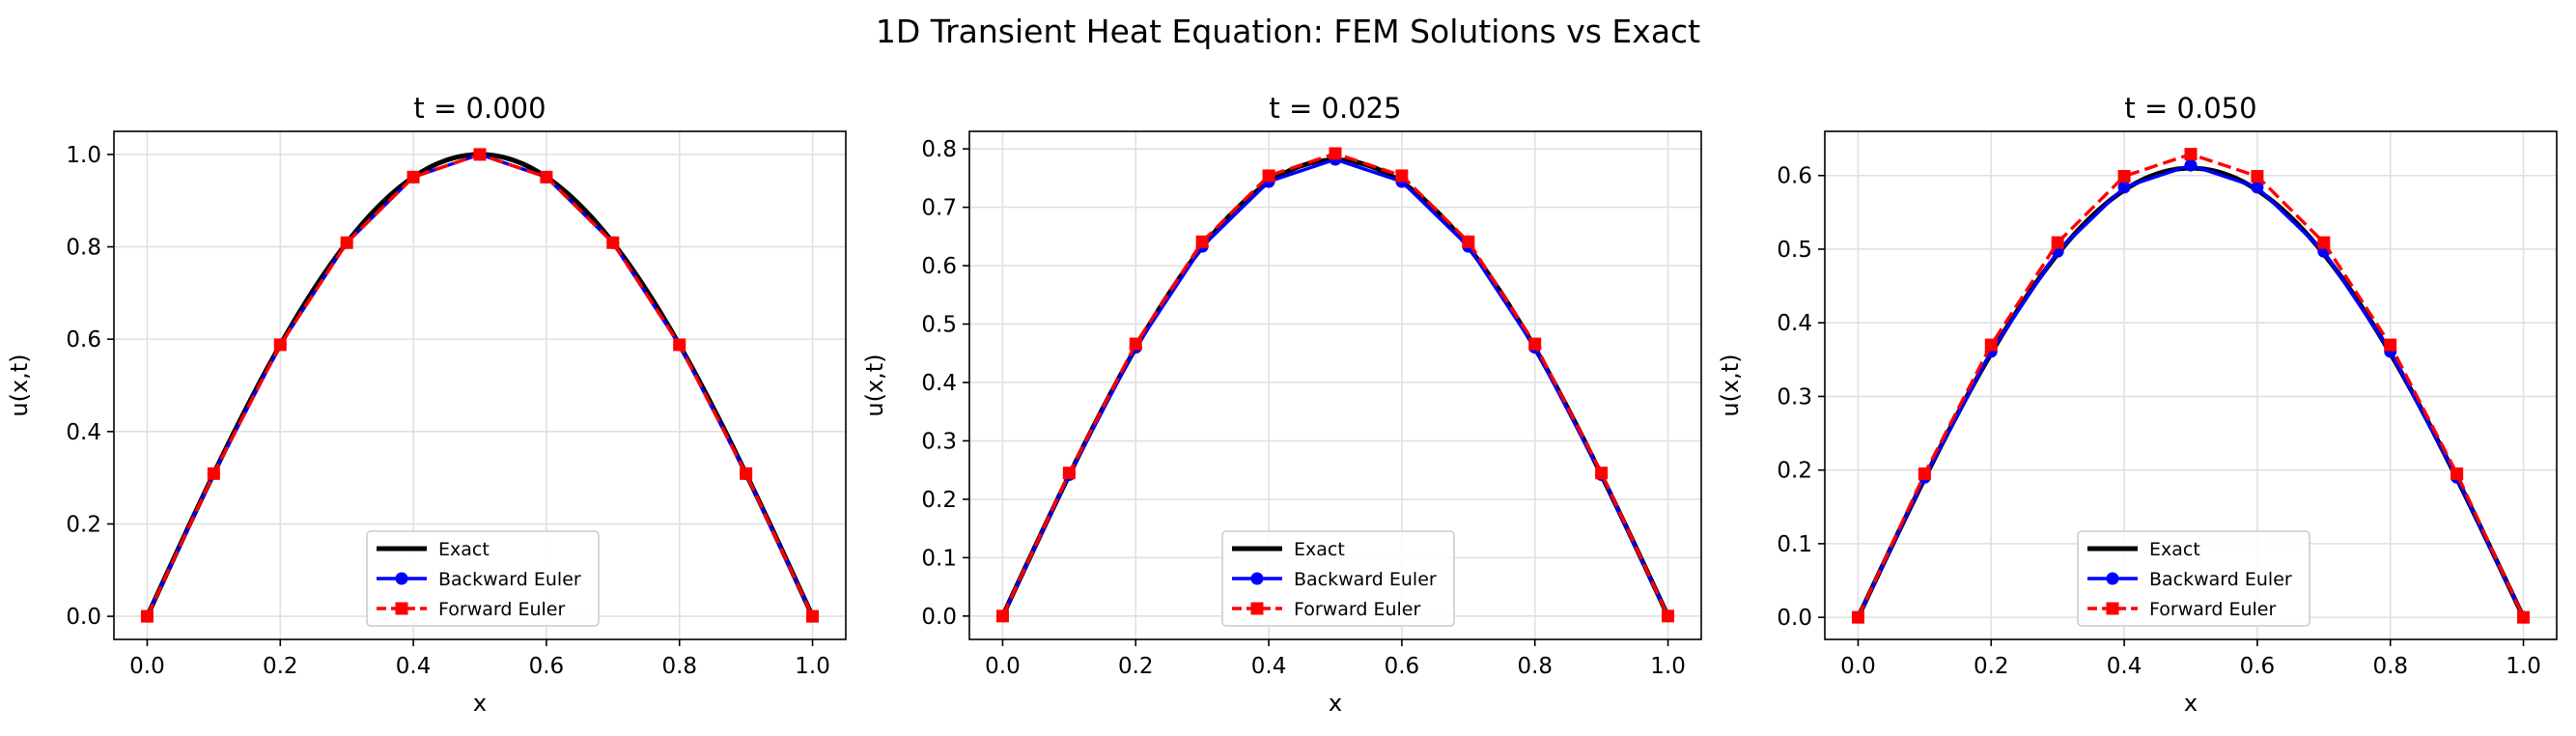 Image resolution: width=2576 pixels, height=736 pixels. What do you see at coordinates (480, 108) in the screenshot?
I see `subplot-title: t = 0.000` at bounding box center [480, 108].